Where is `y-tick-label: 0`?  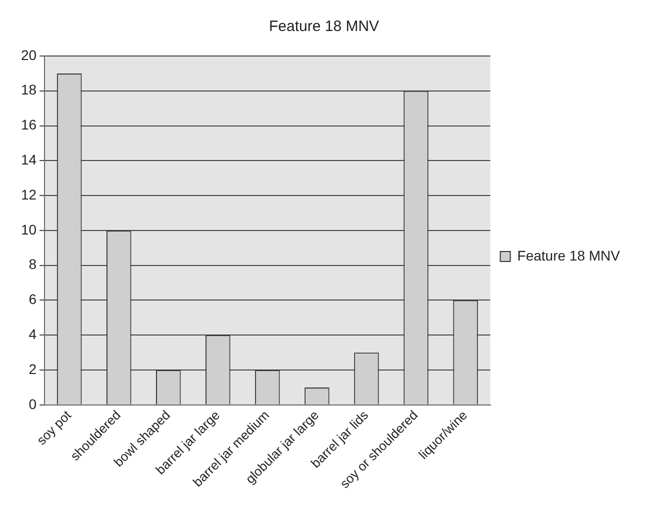
y-tick-label: 0 is located at coordinates (32, 404).